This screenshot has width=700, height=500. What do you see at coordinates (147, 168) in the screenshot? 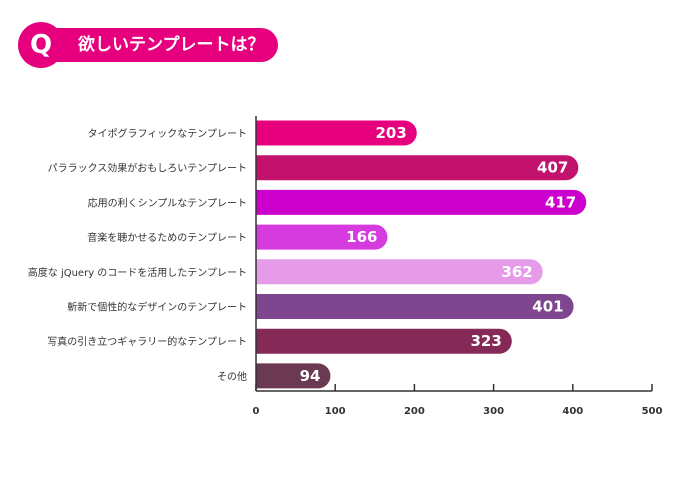
I see `category-label-1: パララックス効果がおもしろいテンプレート` at bounding box center [147, 168].